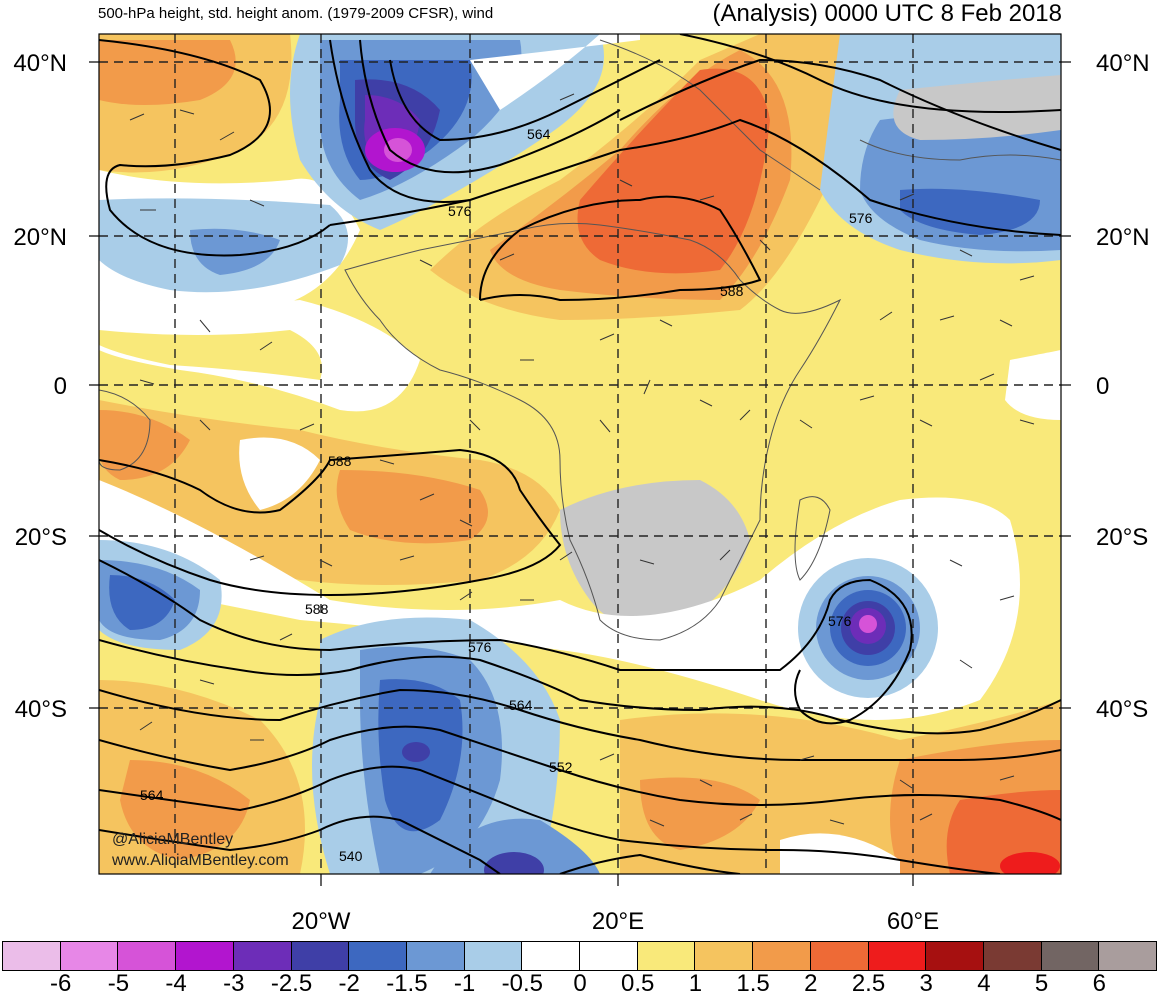  I want to click on colorbar-label: -4, so click(176, 983).